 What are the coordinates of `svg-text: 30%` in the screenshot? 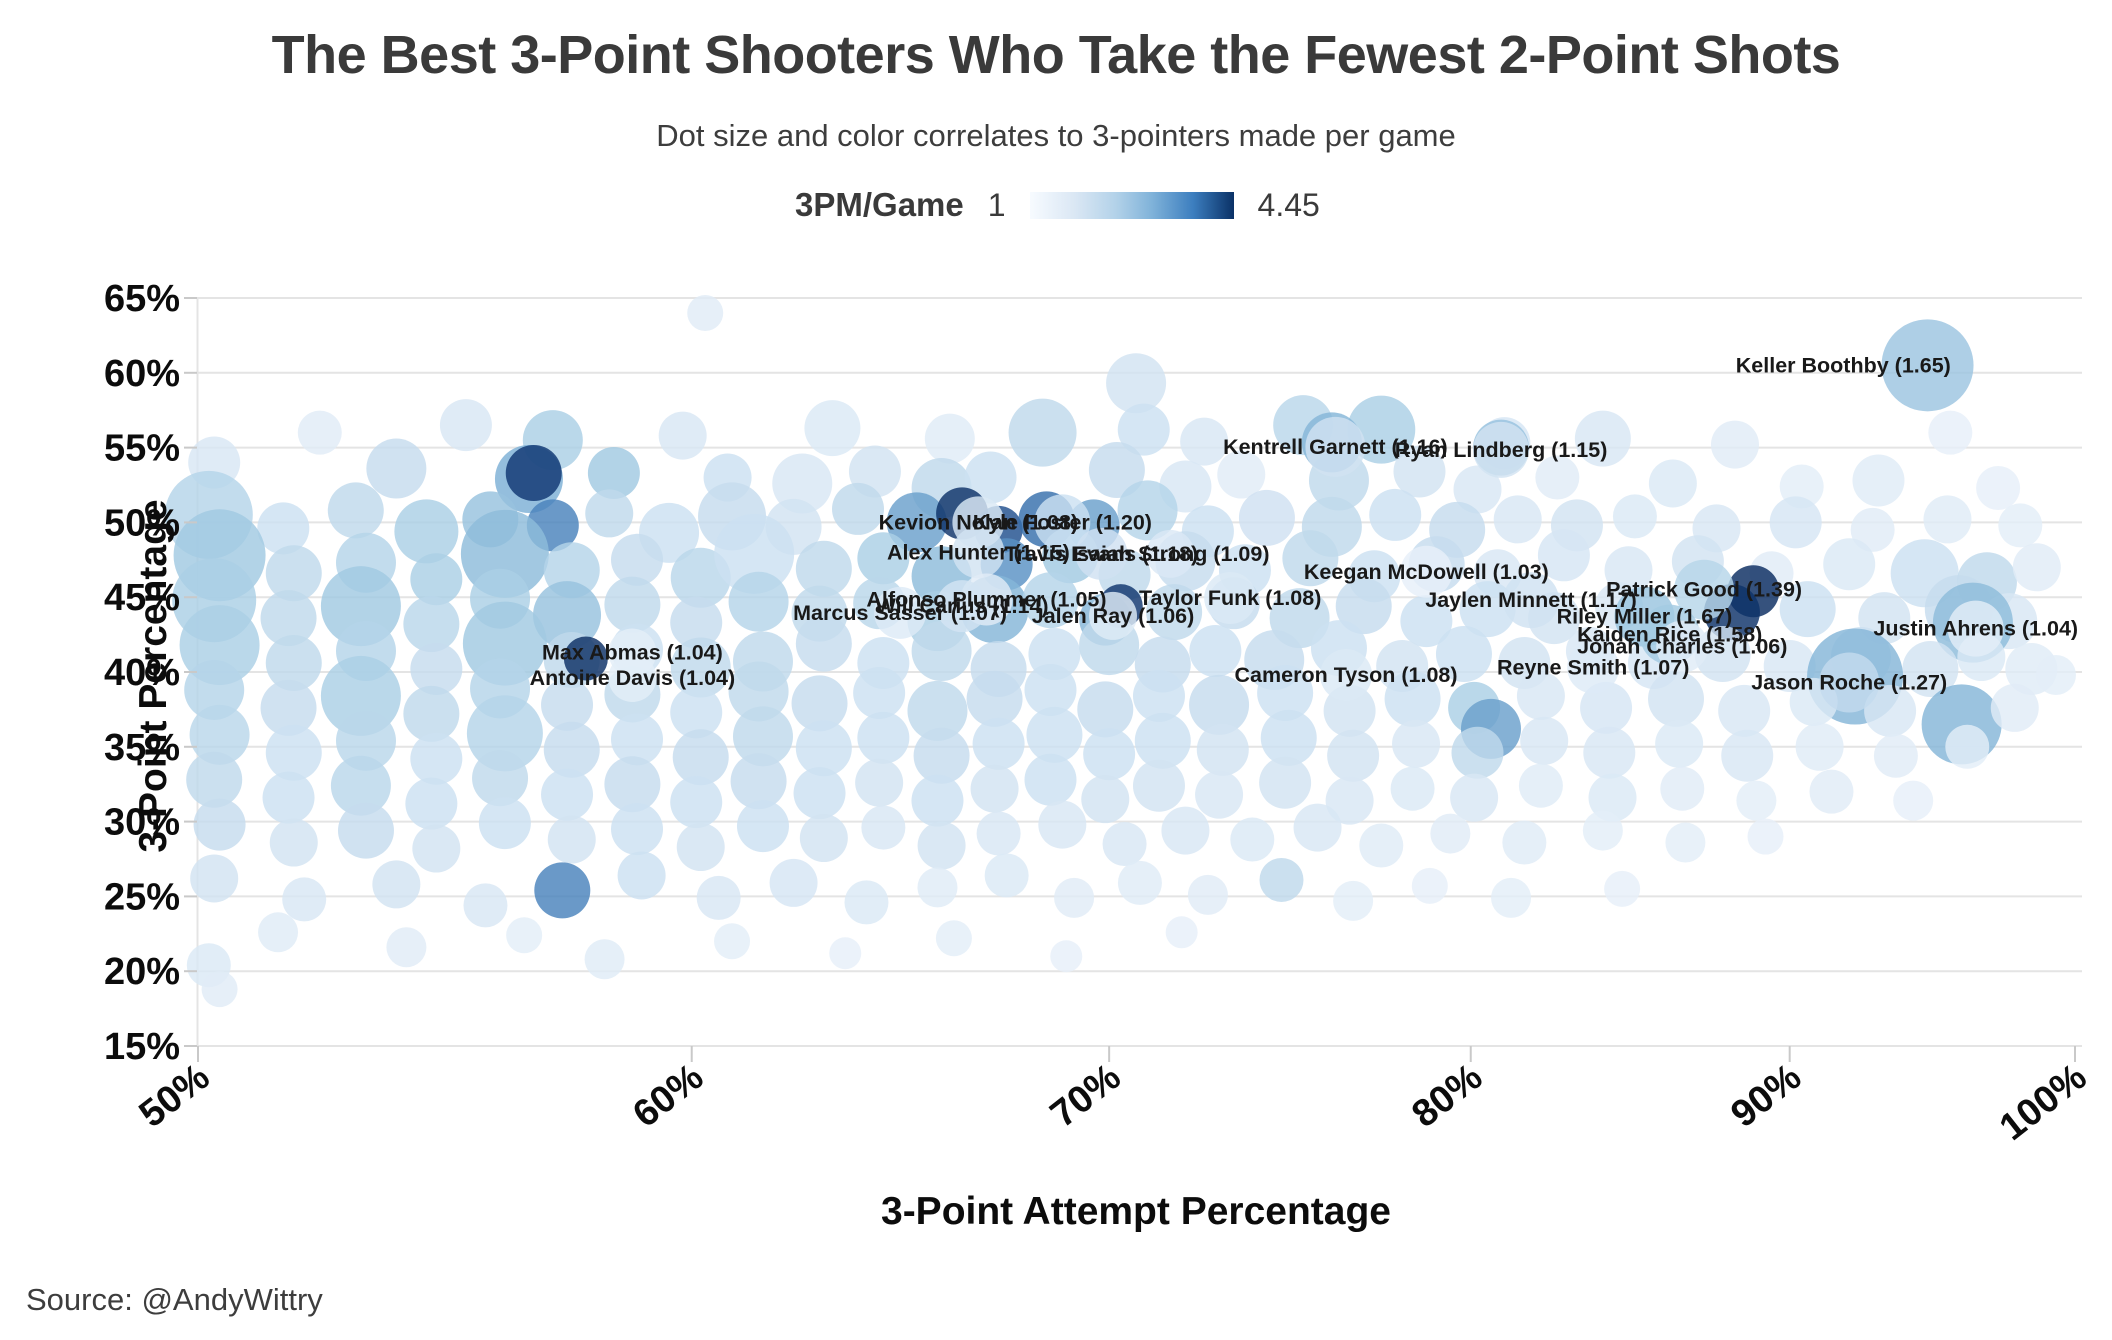 It's located at (142, 823).